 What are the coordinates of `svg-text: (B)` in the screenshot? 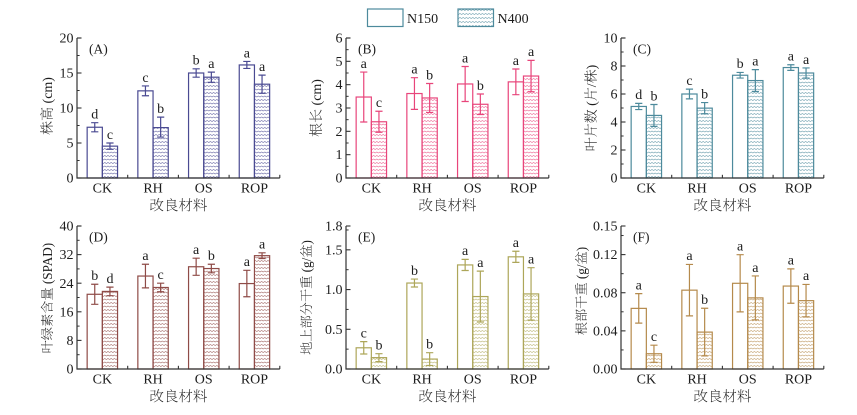 It's located at (367, 49).